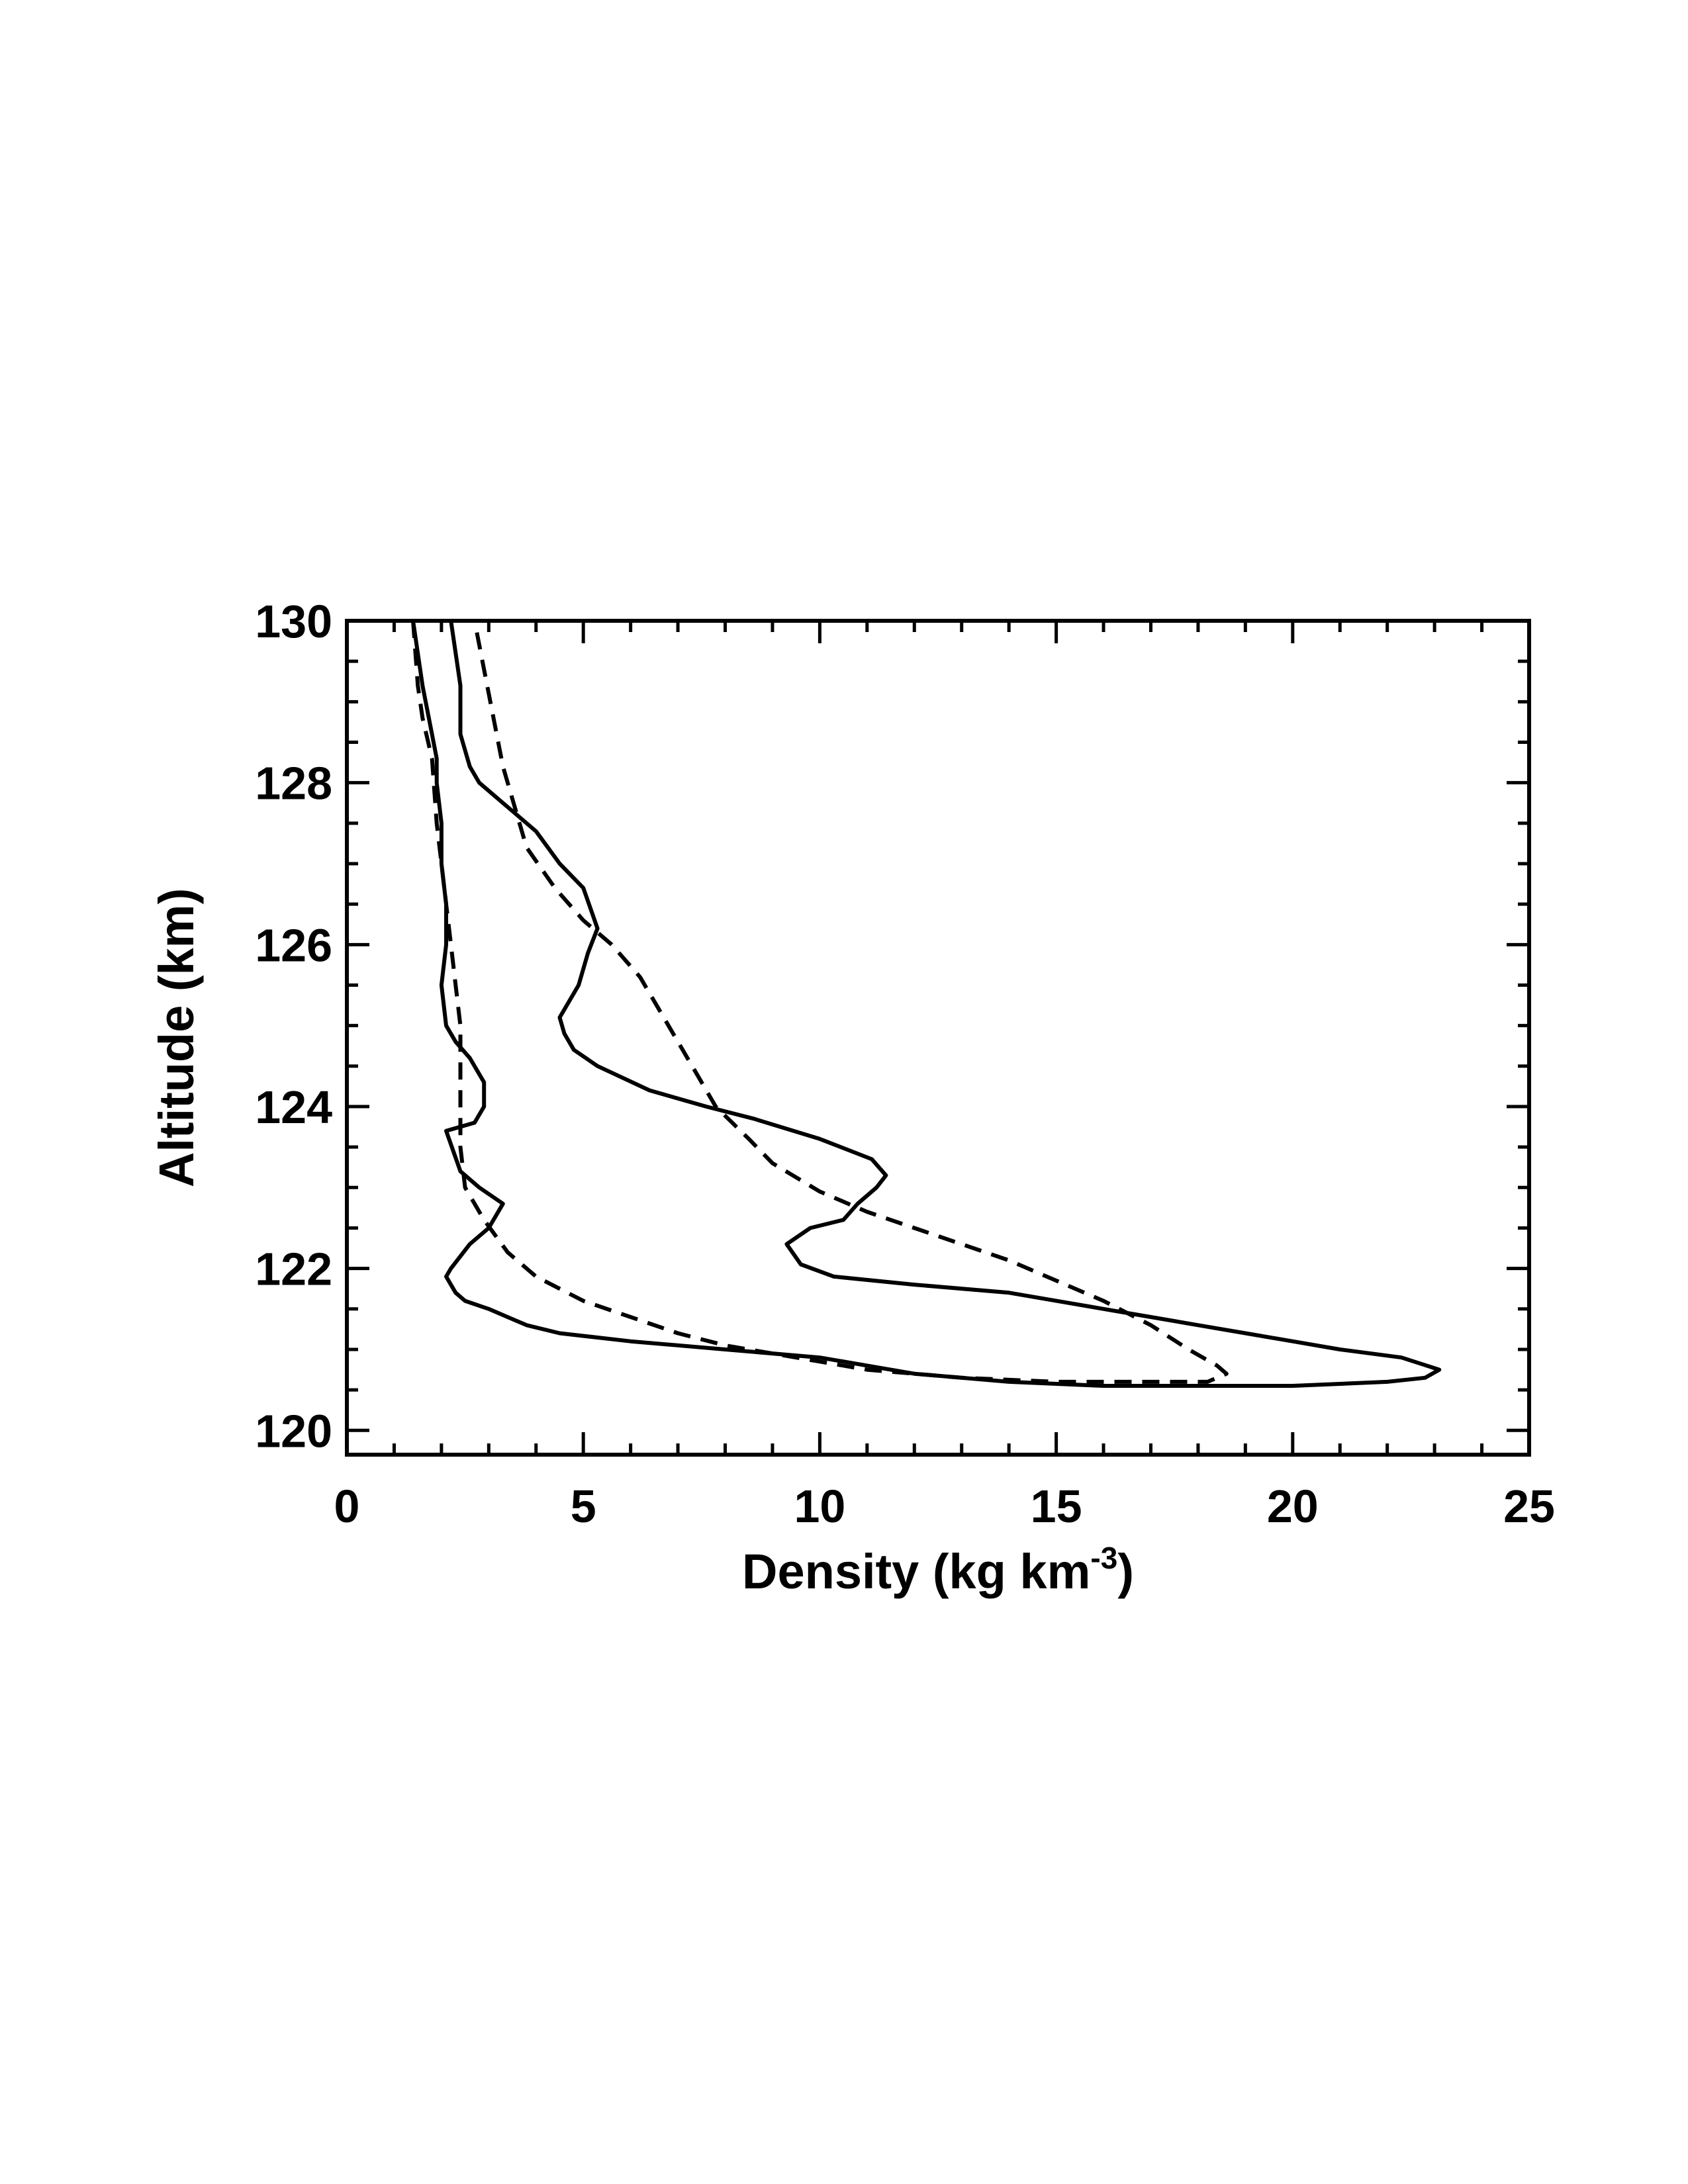  What do you see at coordinates (916, 1571) in the screenshot?
I see `x-axis-title-main: Density (kg km` at bounding box center [916, 1571].